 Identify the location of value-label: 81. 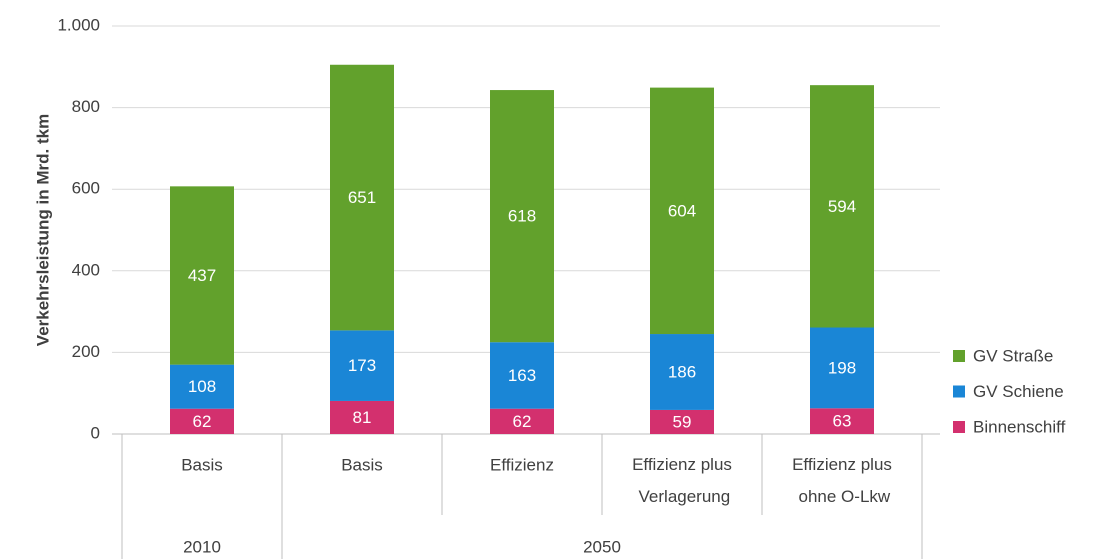
(362, 417).